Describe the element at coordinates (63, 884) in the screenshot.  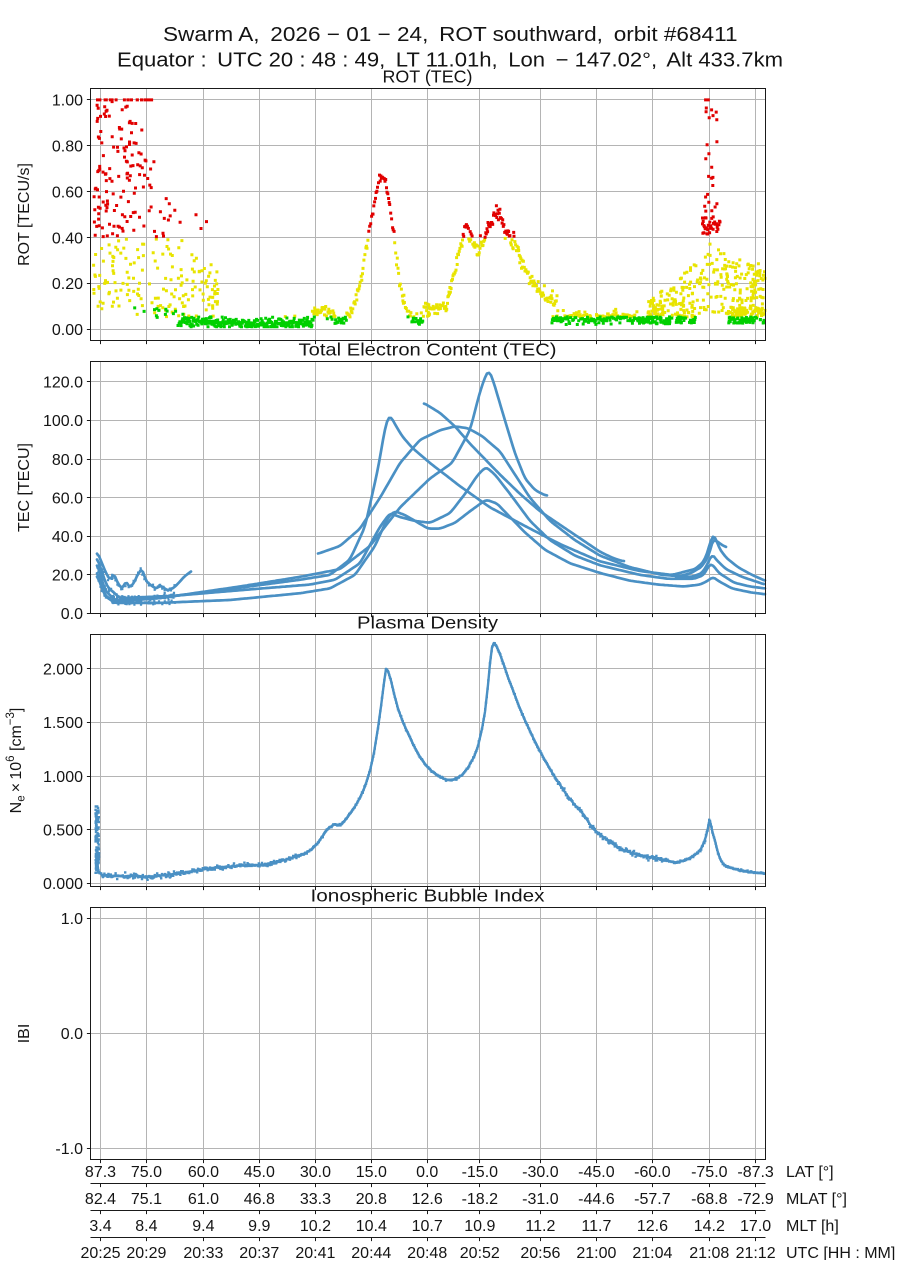
I see `svg-text: 0.000` at that location.